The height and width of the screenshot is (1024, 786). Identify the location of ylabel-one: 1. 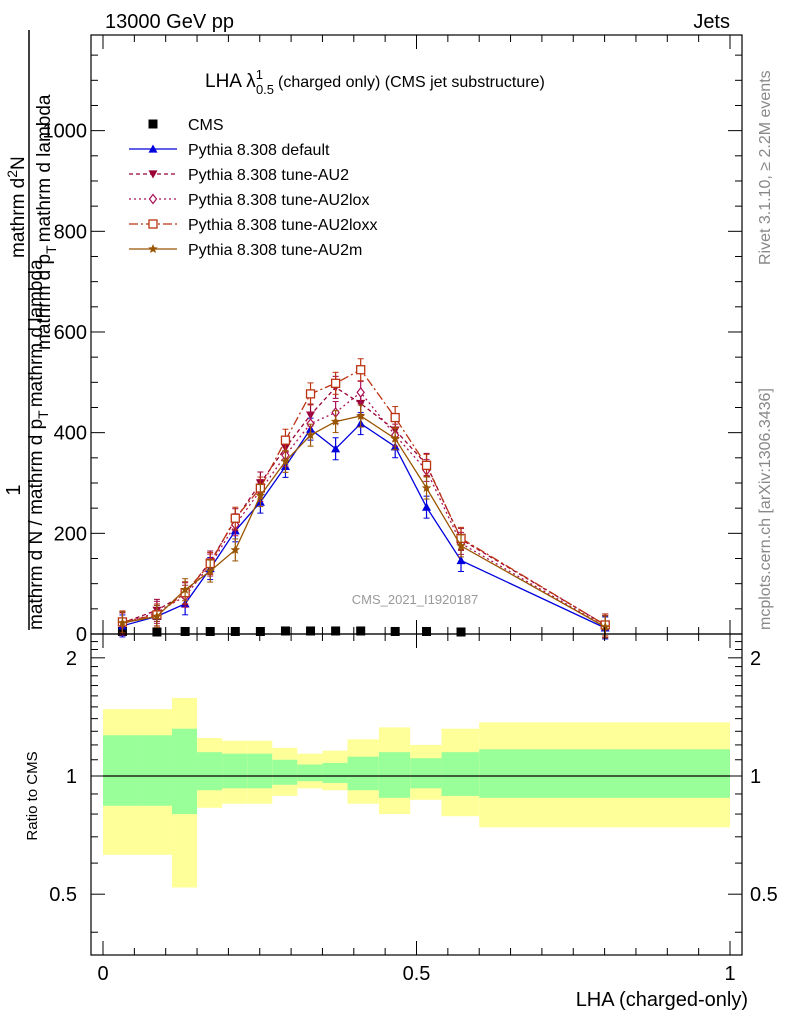
(14, 489).